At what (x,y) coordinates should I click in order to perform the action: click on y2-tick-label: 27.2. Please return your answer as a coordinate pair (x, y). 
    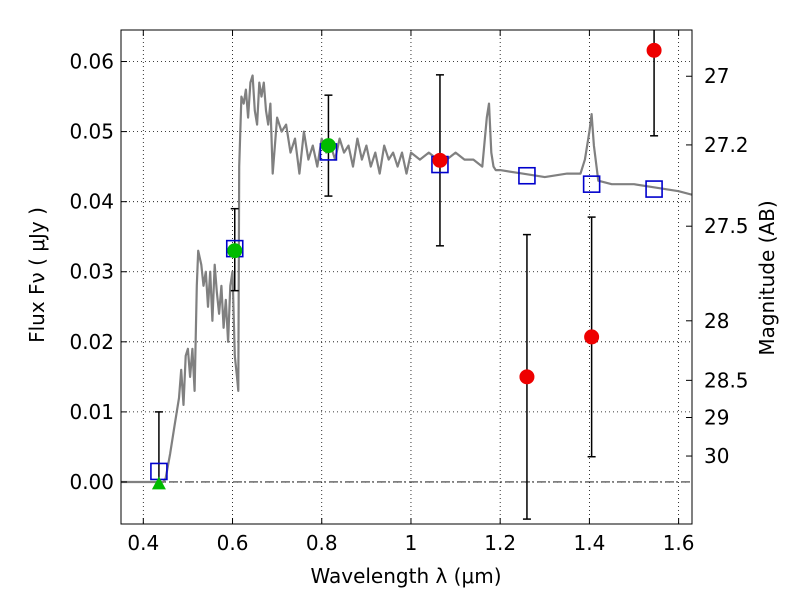
    Looking at the image, I should click on (726, 145).